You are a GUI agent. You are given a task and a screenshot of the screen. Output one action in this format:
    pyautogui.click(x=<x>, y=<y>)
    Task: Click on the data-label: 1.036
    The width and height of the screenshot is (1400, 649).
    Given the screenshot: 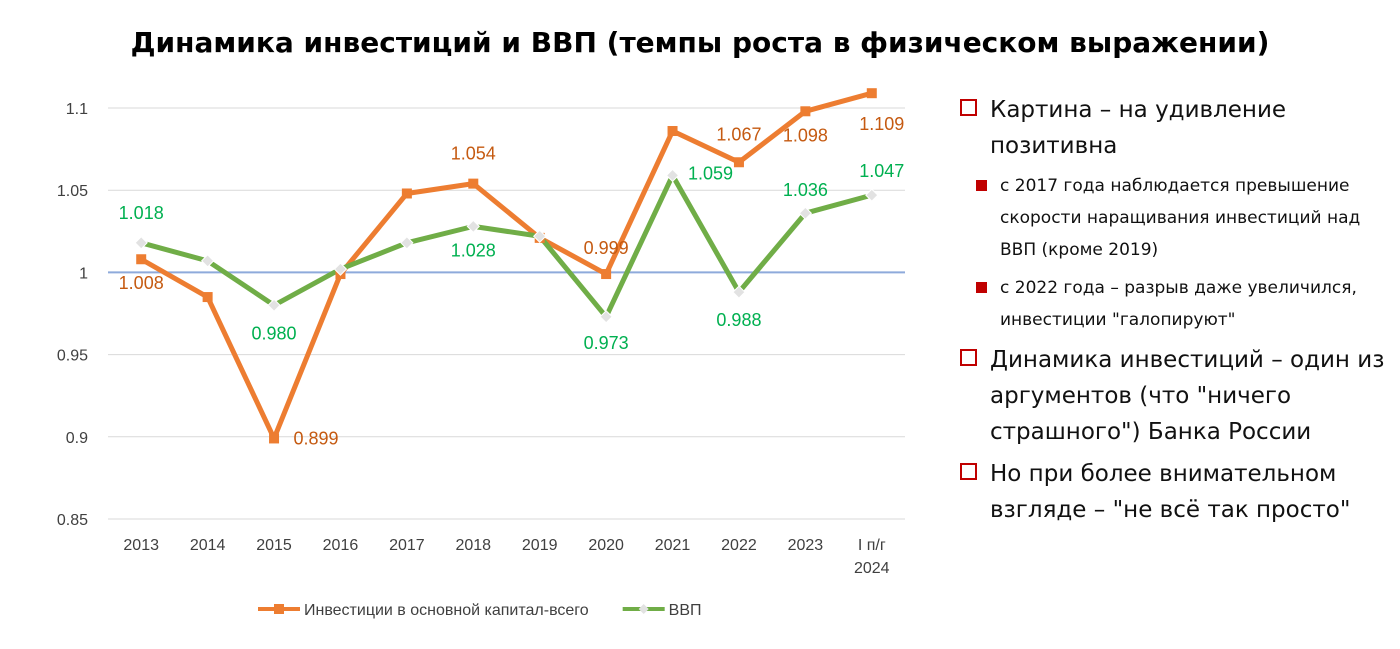 What is the action you would take?
    pyautogui.click(x=805, y=190)
    